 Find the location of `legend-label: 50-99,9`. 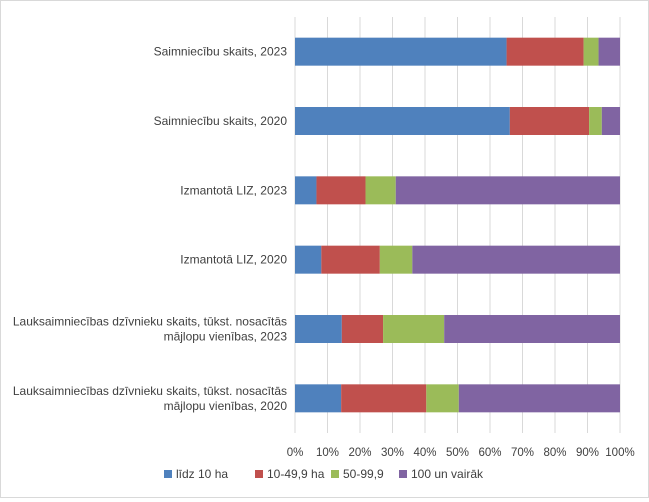

legend-label: 50-99,9 is located at coordinates (363, 474).